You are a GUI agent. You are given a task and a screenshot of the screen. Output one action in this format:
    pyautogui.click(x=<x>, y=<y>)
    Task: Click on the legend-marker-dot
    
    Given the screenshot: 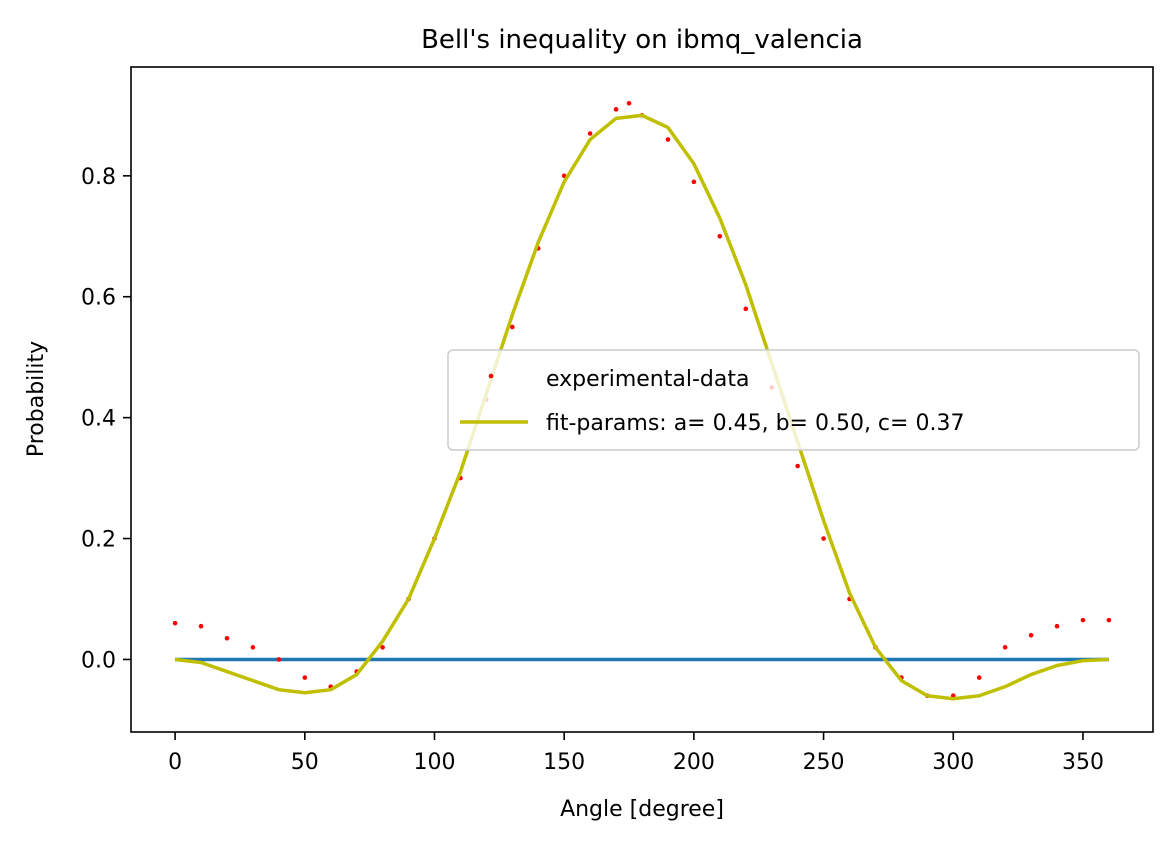 What is the action you would take?
    pyautogui.click(x=491, y=376)
    